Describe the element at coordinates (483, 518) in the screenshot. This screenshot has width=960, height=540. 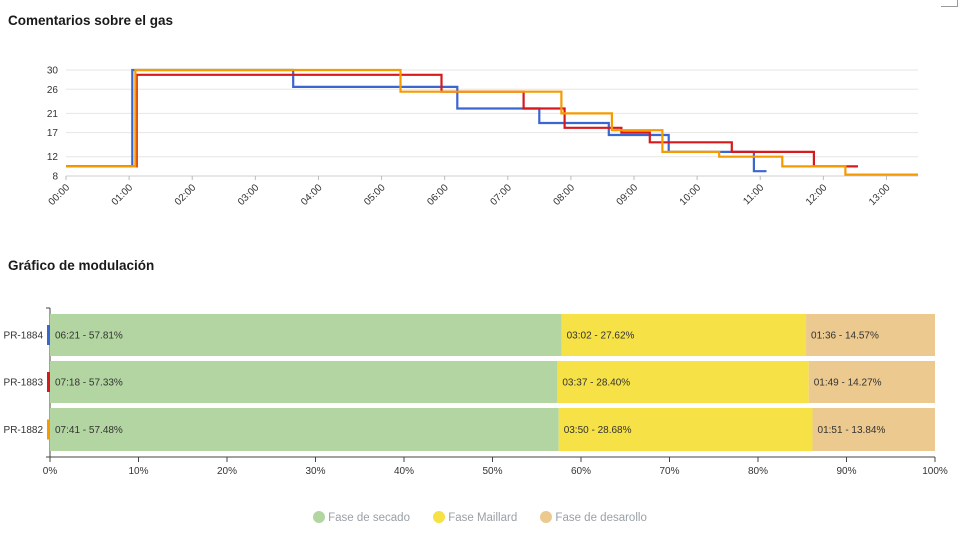
I see `legend-label: Fase Maillard` at that location.